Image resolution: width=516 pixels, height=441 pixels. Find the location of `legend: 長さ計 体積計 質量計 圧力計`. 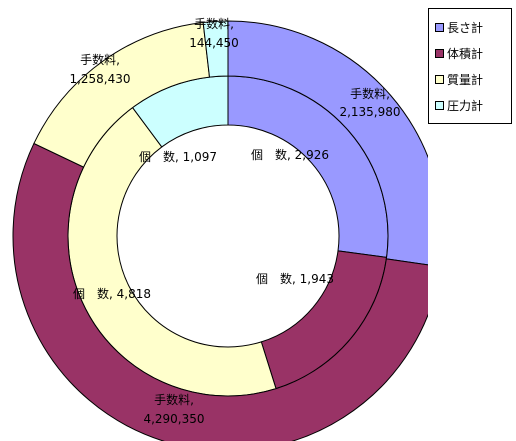

legend: 長さ計 体積計 質量計 圧力計 is located at coordinates (470, 66).